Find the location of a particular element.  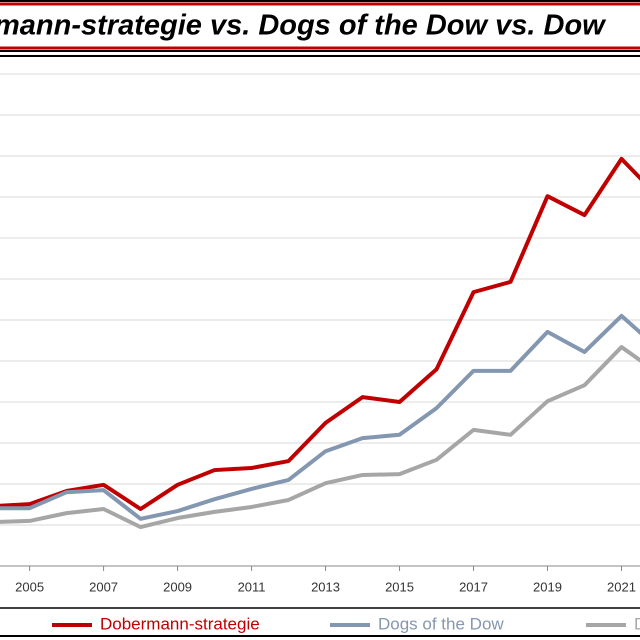

x-tick-label: 2013 is located at coordinates (325, 586).